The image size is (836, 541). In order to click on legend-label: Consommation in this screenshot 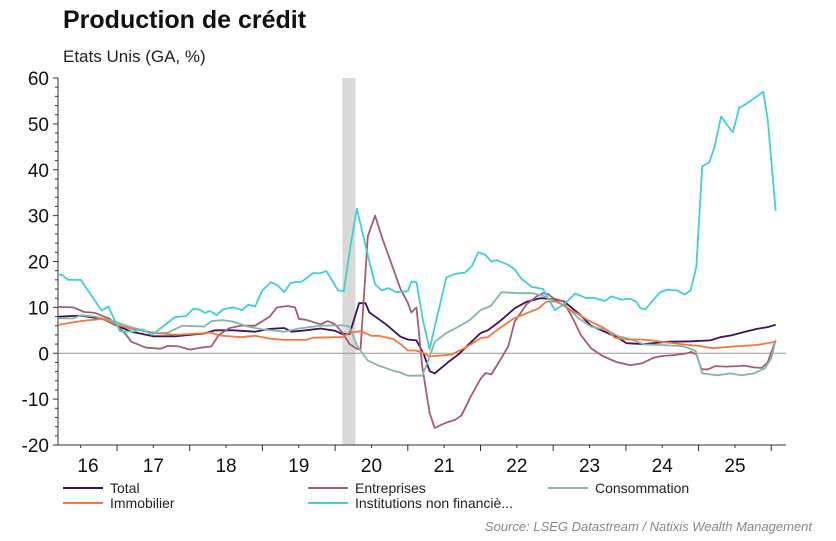, I will do `click(642, 488)`.